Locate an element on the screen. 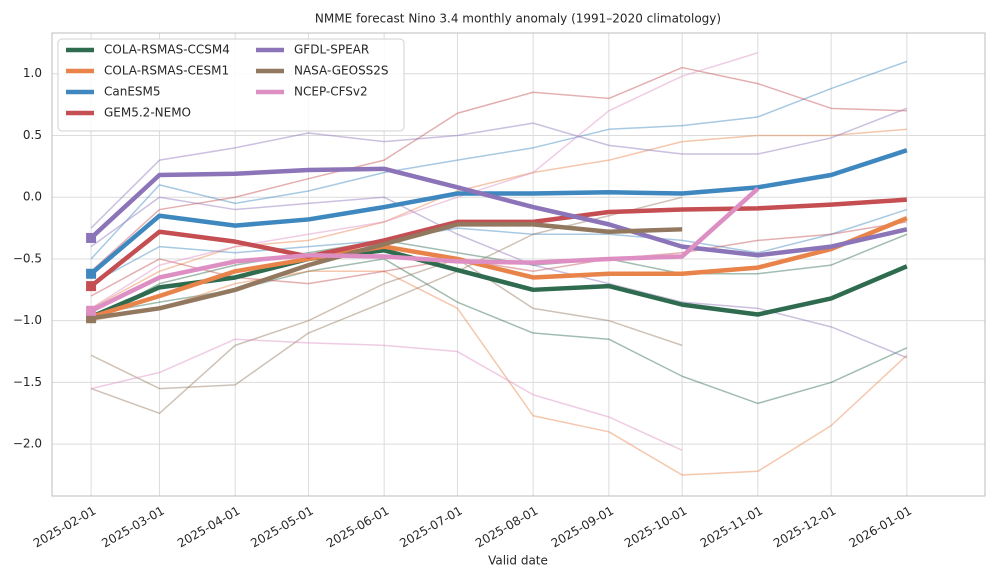 The image size is (1000, 583). x-tick-label: 2025-09-01 is located at coordinates (582, 527).